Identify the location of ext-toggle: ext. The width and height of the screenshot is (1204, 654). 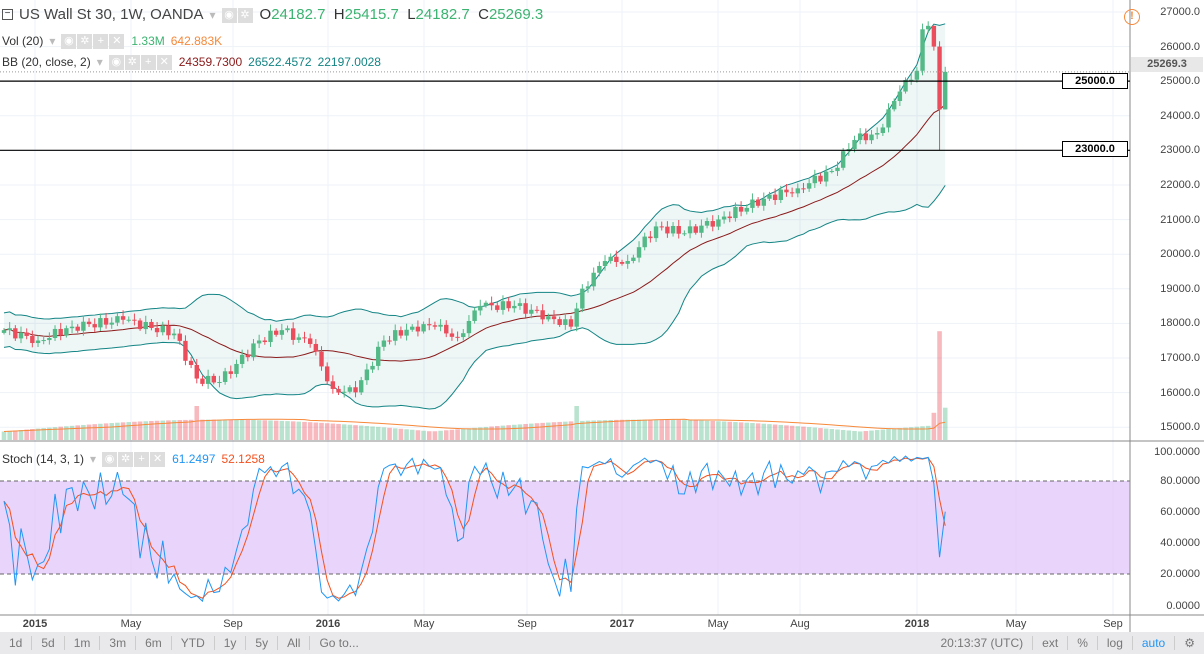
(1051, 643).